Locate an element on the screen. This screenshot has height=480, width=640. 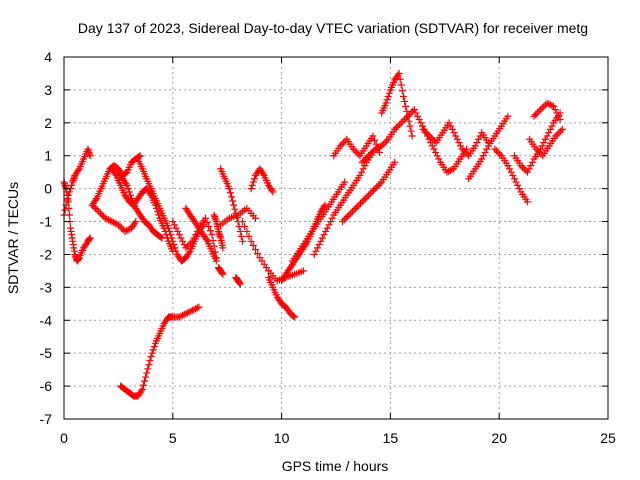
series-arc-h is located at coordinates (194, 238).